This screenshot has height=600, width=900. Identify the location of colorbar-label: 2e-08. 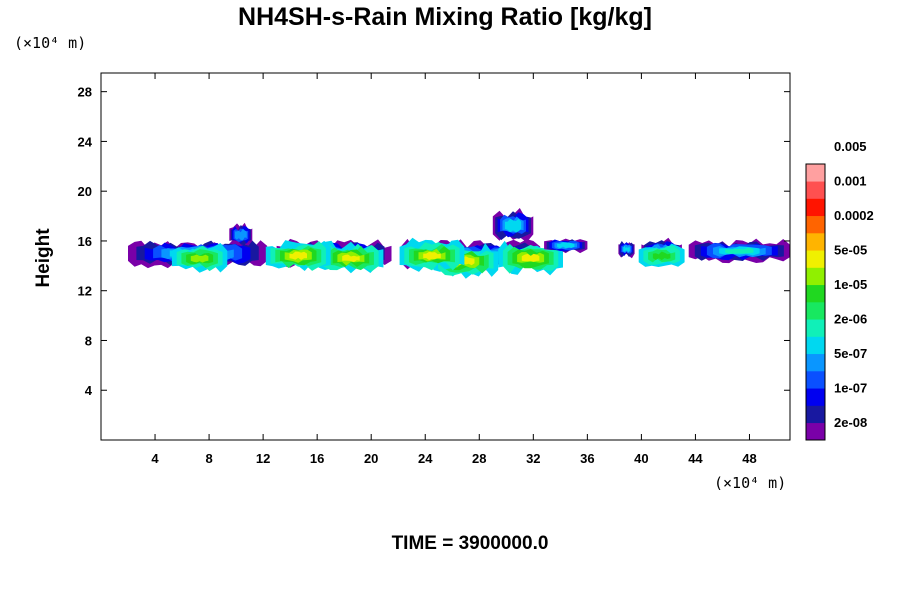
(850, 422).